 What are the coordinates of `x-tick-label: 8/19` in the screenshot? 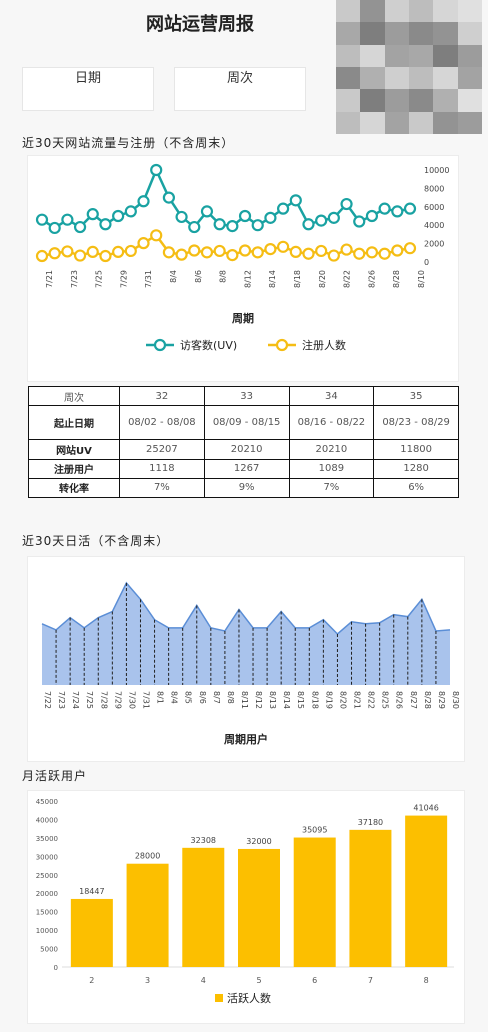 It's located at (328, 700).